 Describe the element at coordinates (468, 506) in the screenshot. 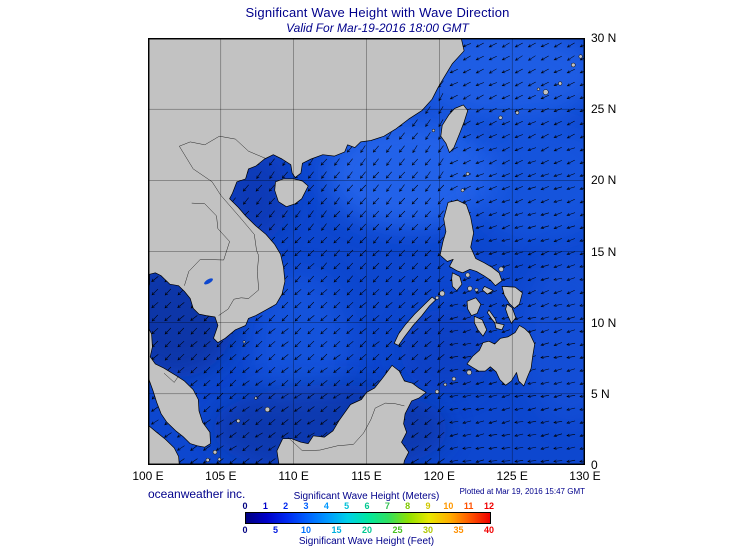

I see `meters-tick-label: 11` at that location.